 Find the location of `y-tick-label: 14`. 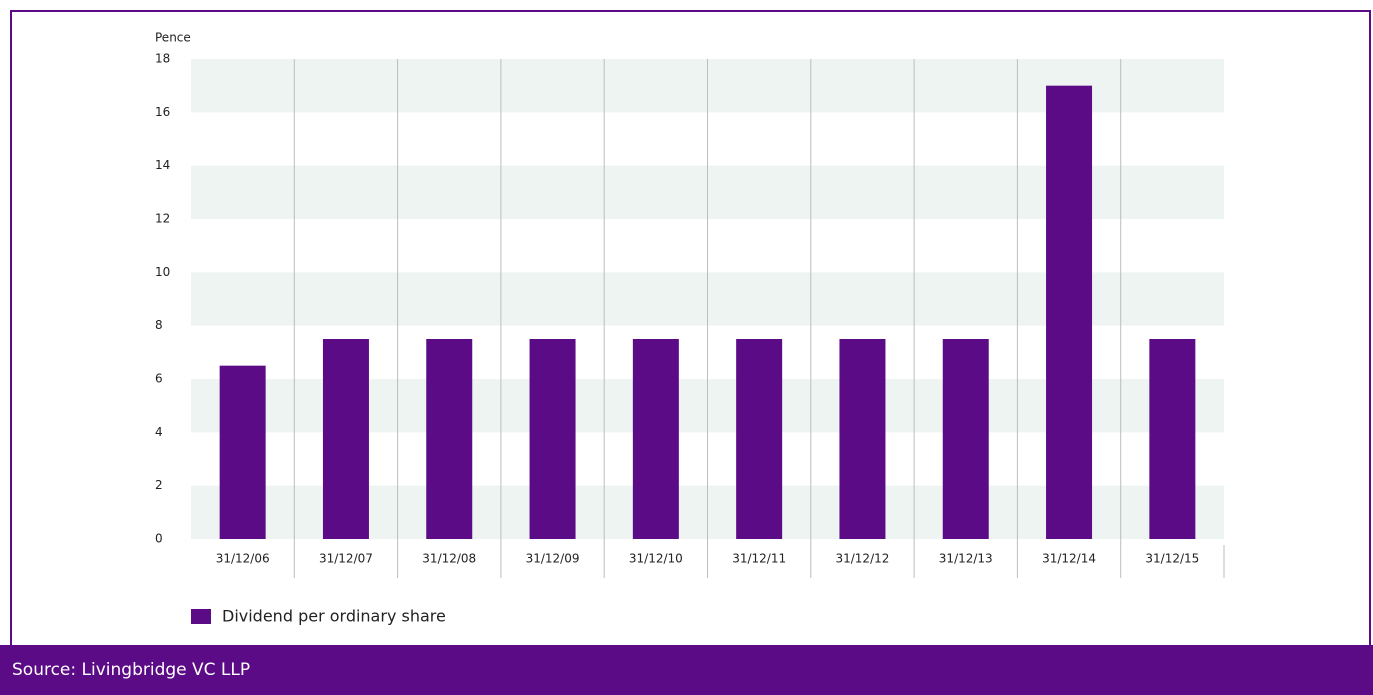

y-tick-label: 14 is located at coordinates (162, 165).